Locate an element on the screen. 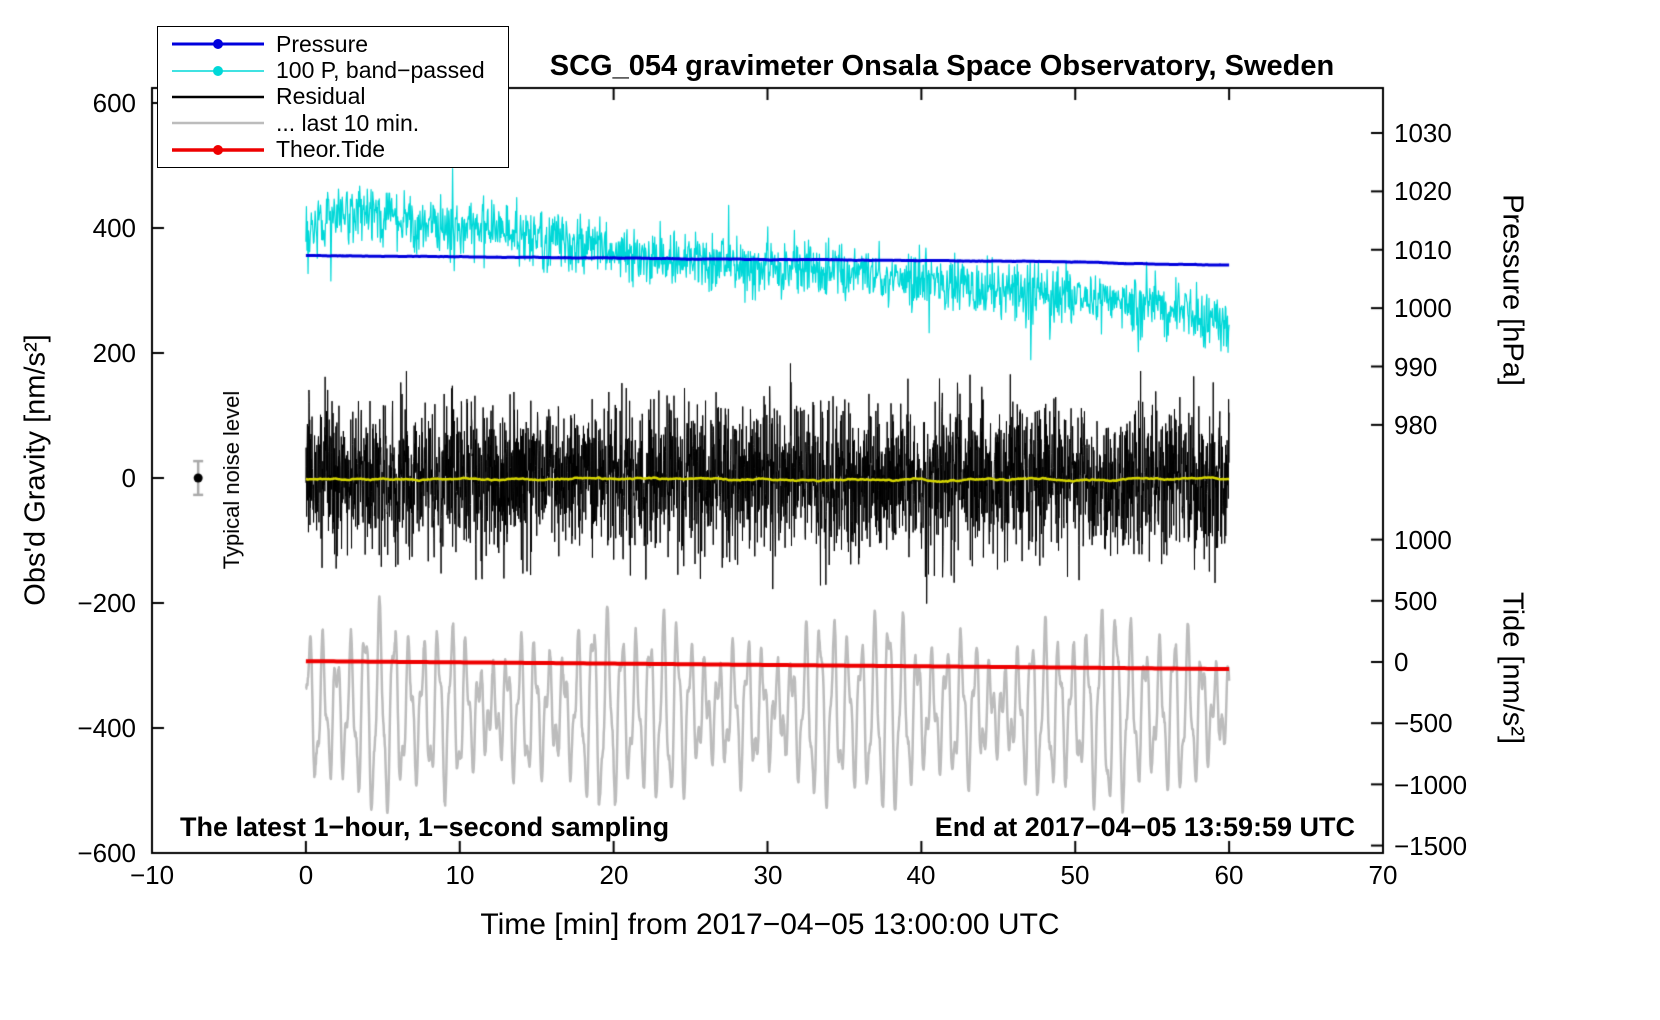  legend-item-residual: Residual is located at coordinates (333, 96).